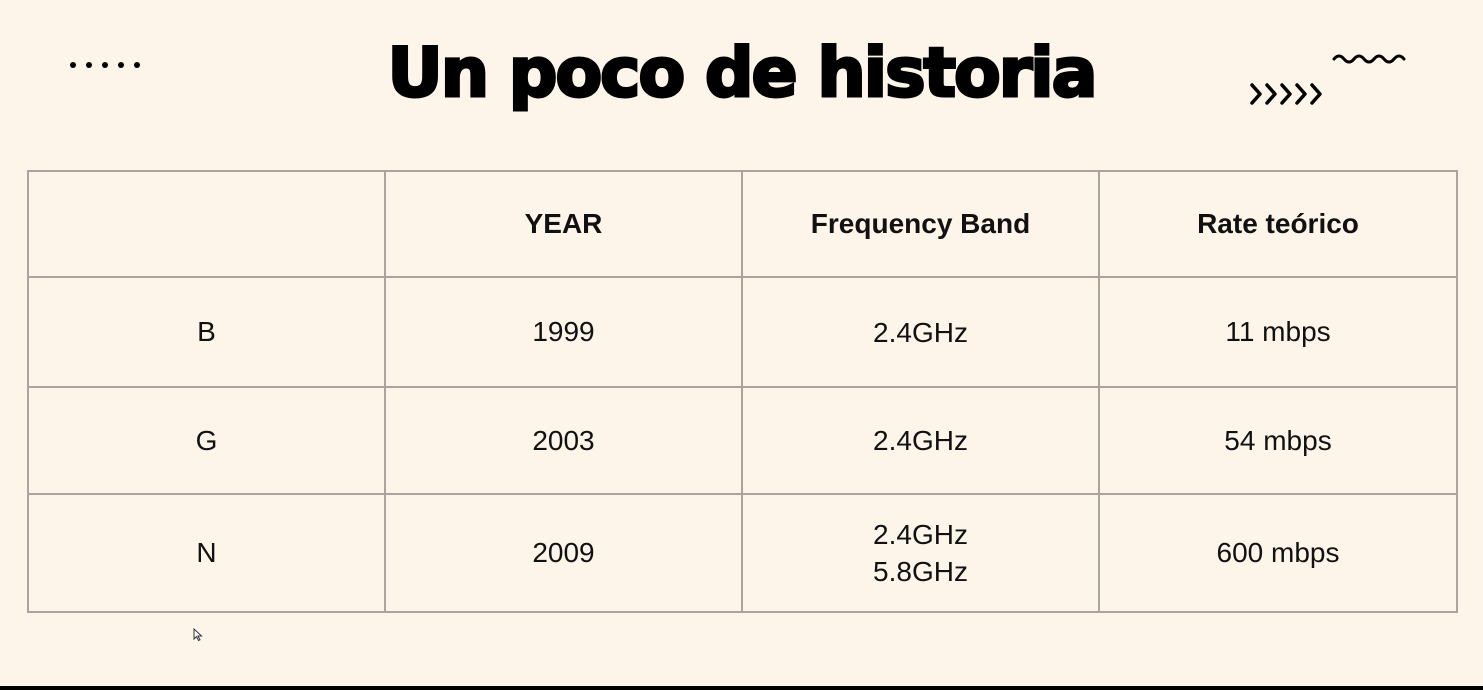 This screenshot has height=690, width=1483. What do you see at coordinates (563, 224) in the screenshot?
I see `header-cell-year: YEAR` at bounding box center [563, 224].